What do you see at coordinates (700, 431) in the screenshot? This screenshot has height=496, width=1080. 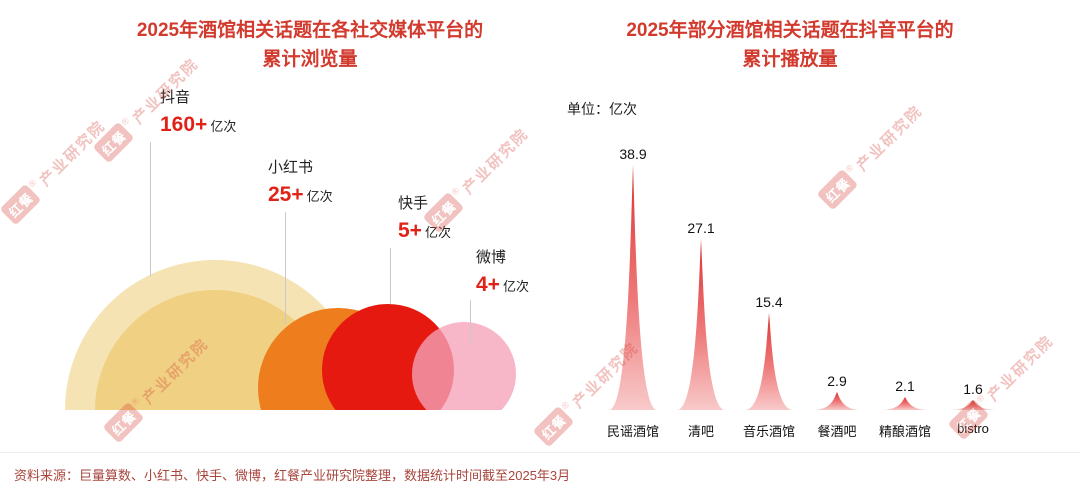 I see `spike-category-label: 清吧` at bounding box center [700, 431].